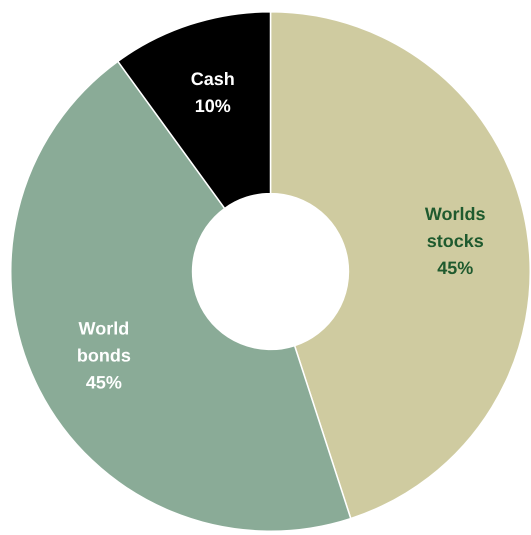 The height and width of the screenshot is (535, 531). What do you see at coordinates (212, 79) in the screenshot?
I see `slice-label: Cash` at bounding box center [212, 79].